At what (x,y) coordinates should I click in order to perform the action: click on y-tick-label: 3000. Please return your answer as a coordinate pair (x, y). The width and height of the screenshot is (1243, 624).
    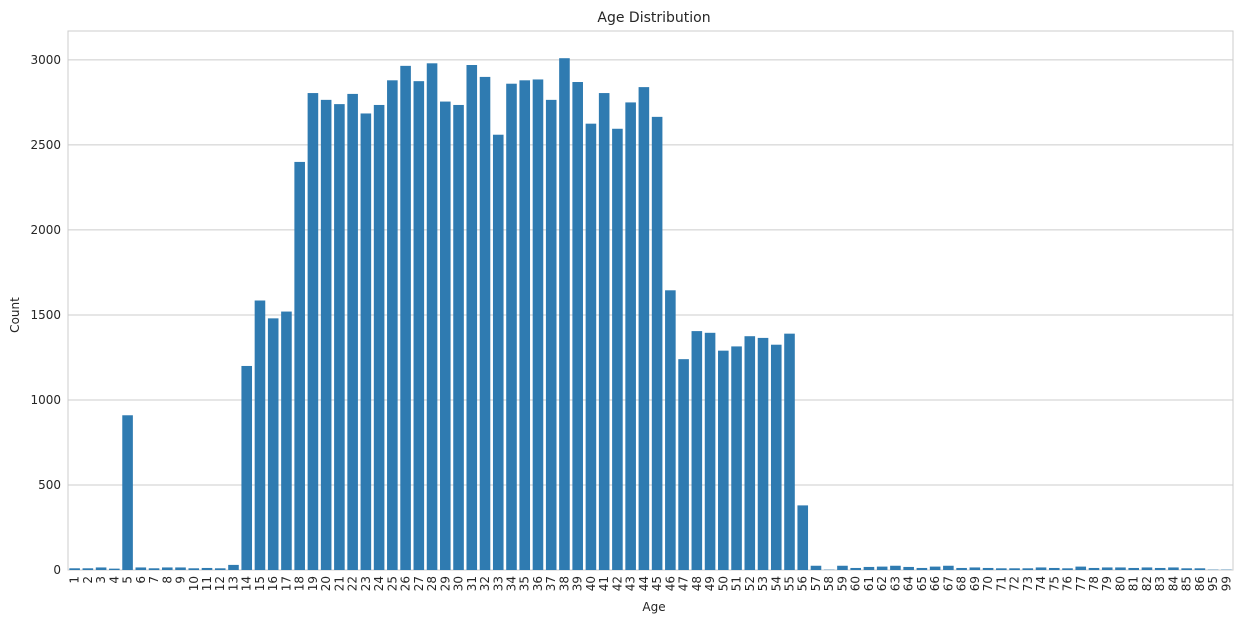
    Looking at the image, I should click on (45, 60).